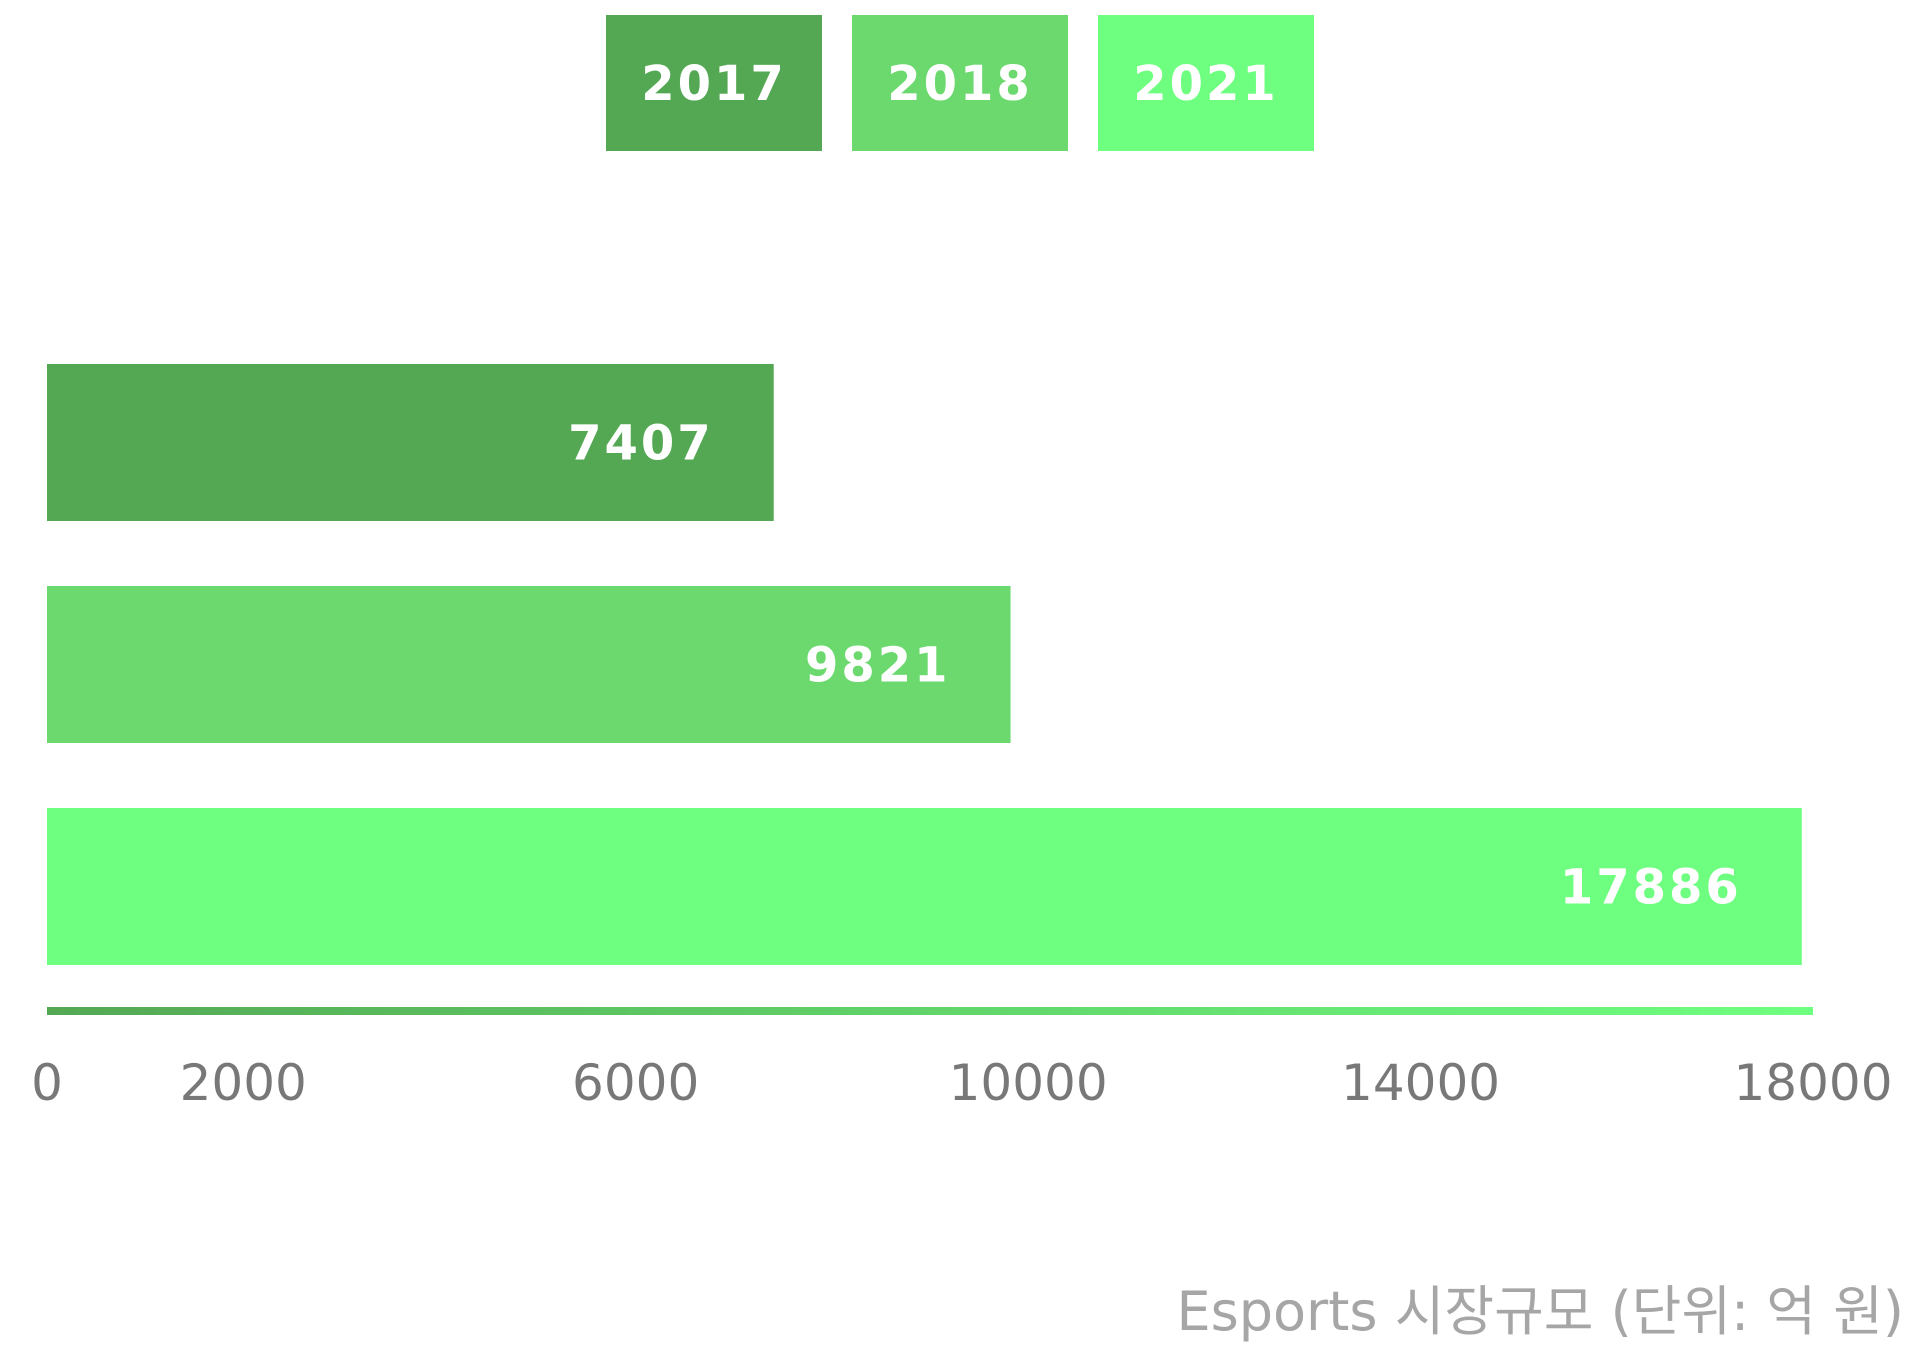 The width and height of the screenshot is (1920, 1361). What do you see at coordinates (410, 442) in the screenshot?
I see `bar-2017` at bounding box center [410, 442].